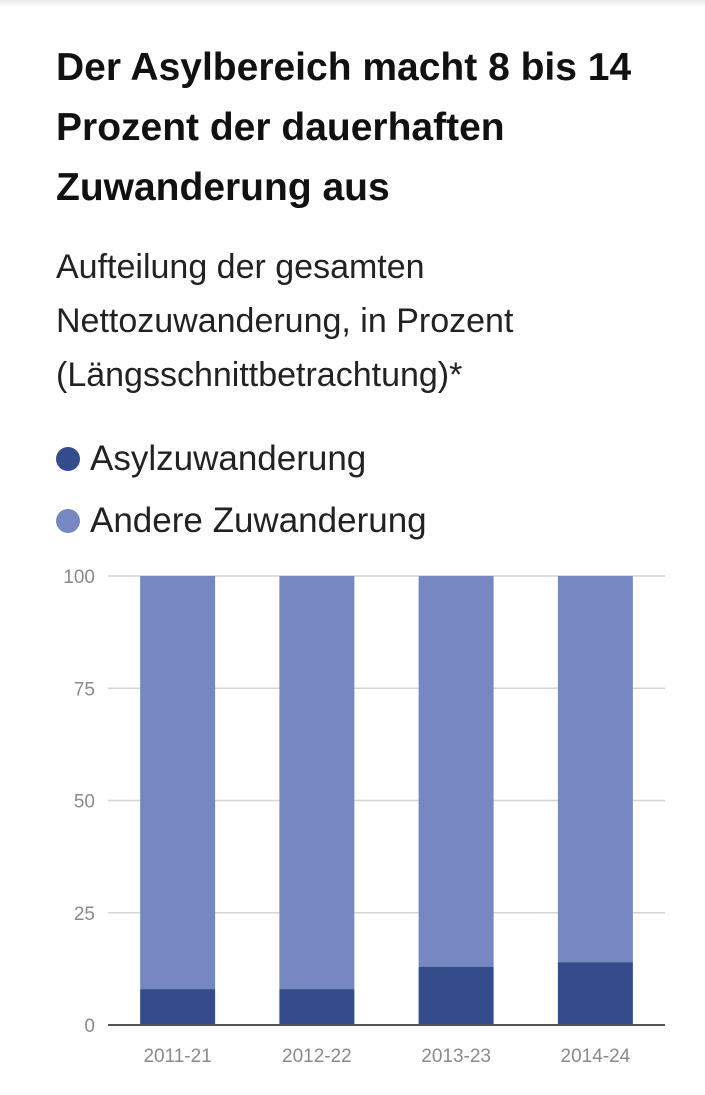  I want to click on chart-legend: Asylzuwanderung Andere Zuwanderung, so click(241, 490).